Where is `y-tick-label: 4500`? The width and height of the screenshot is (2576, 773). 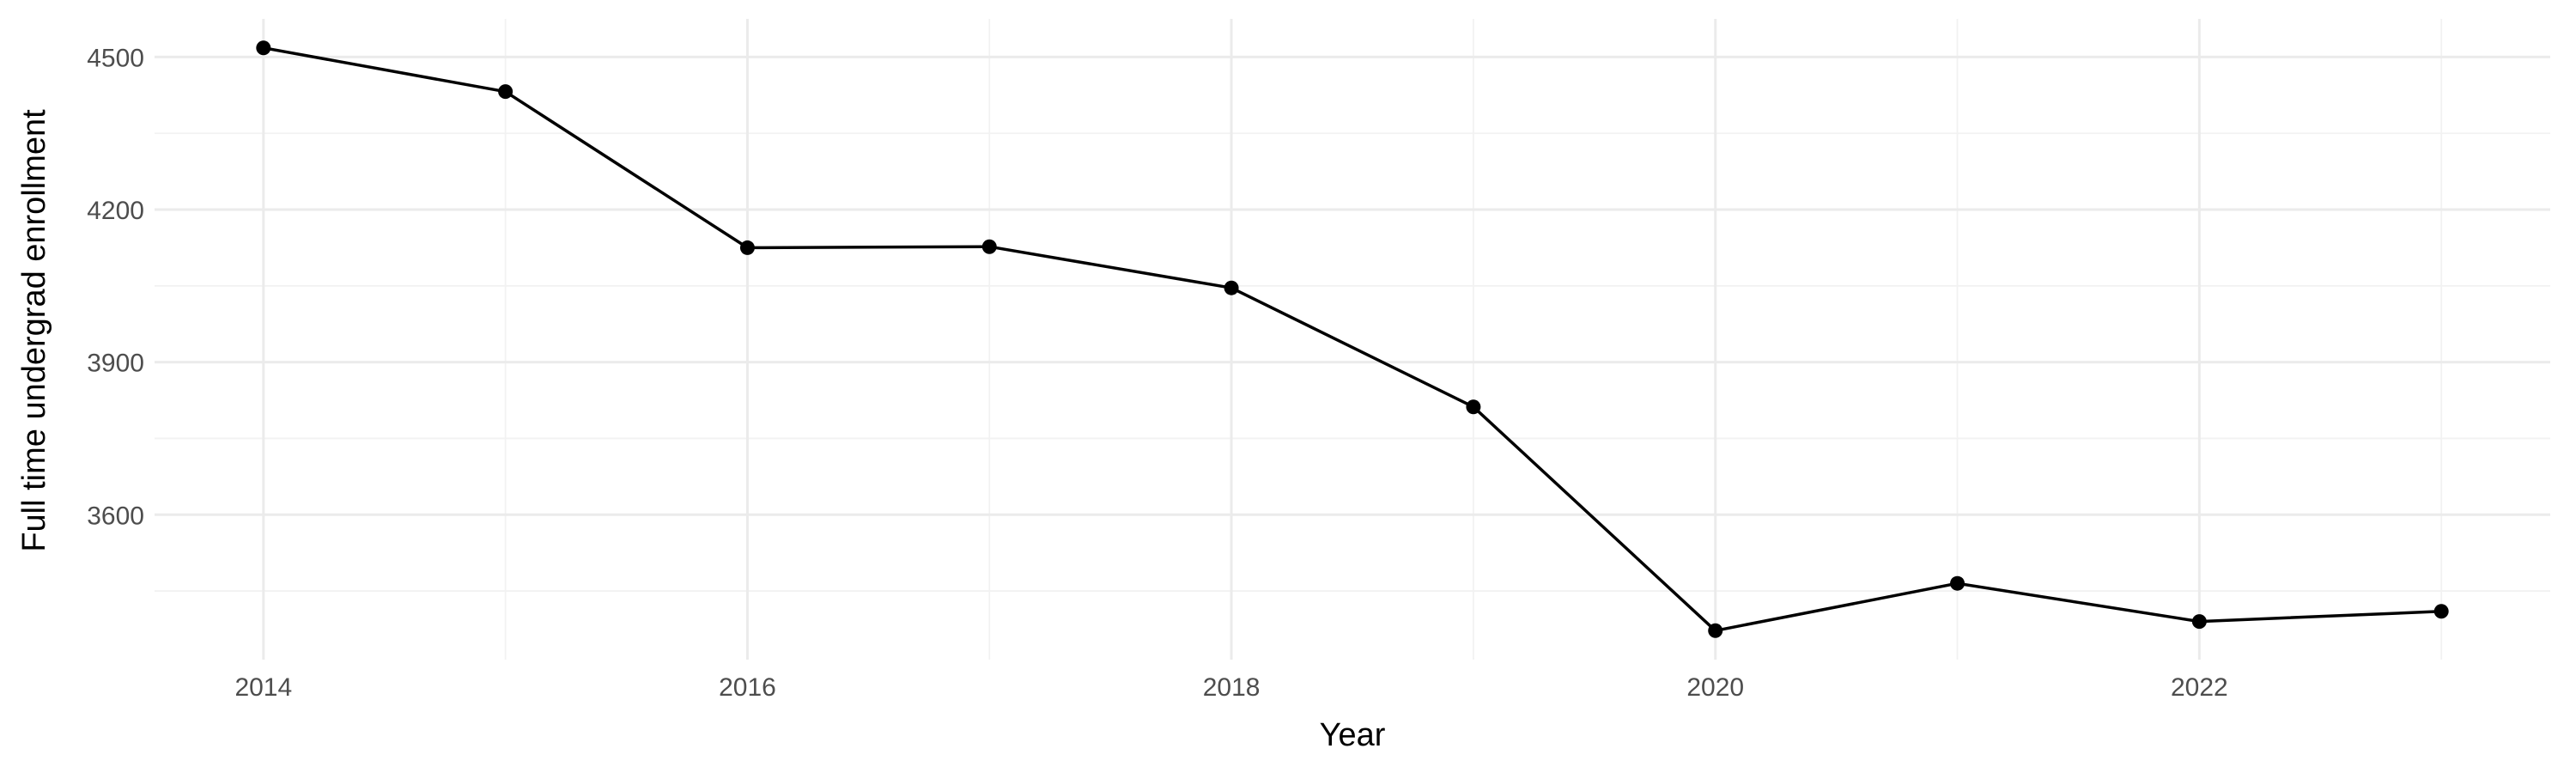
y-tick-label: 4500 is located at coordinates (116, 58).